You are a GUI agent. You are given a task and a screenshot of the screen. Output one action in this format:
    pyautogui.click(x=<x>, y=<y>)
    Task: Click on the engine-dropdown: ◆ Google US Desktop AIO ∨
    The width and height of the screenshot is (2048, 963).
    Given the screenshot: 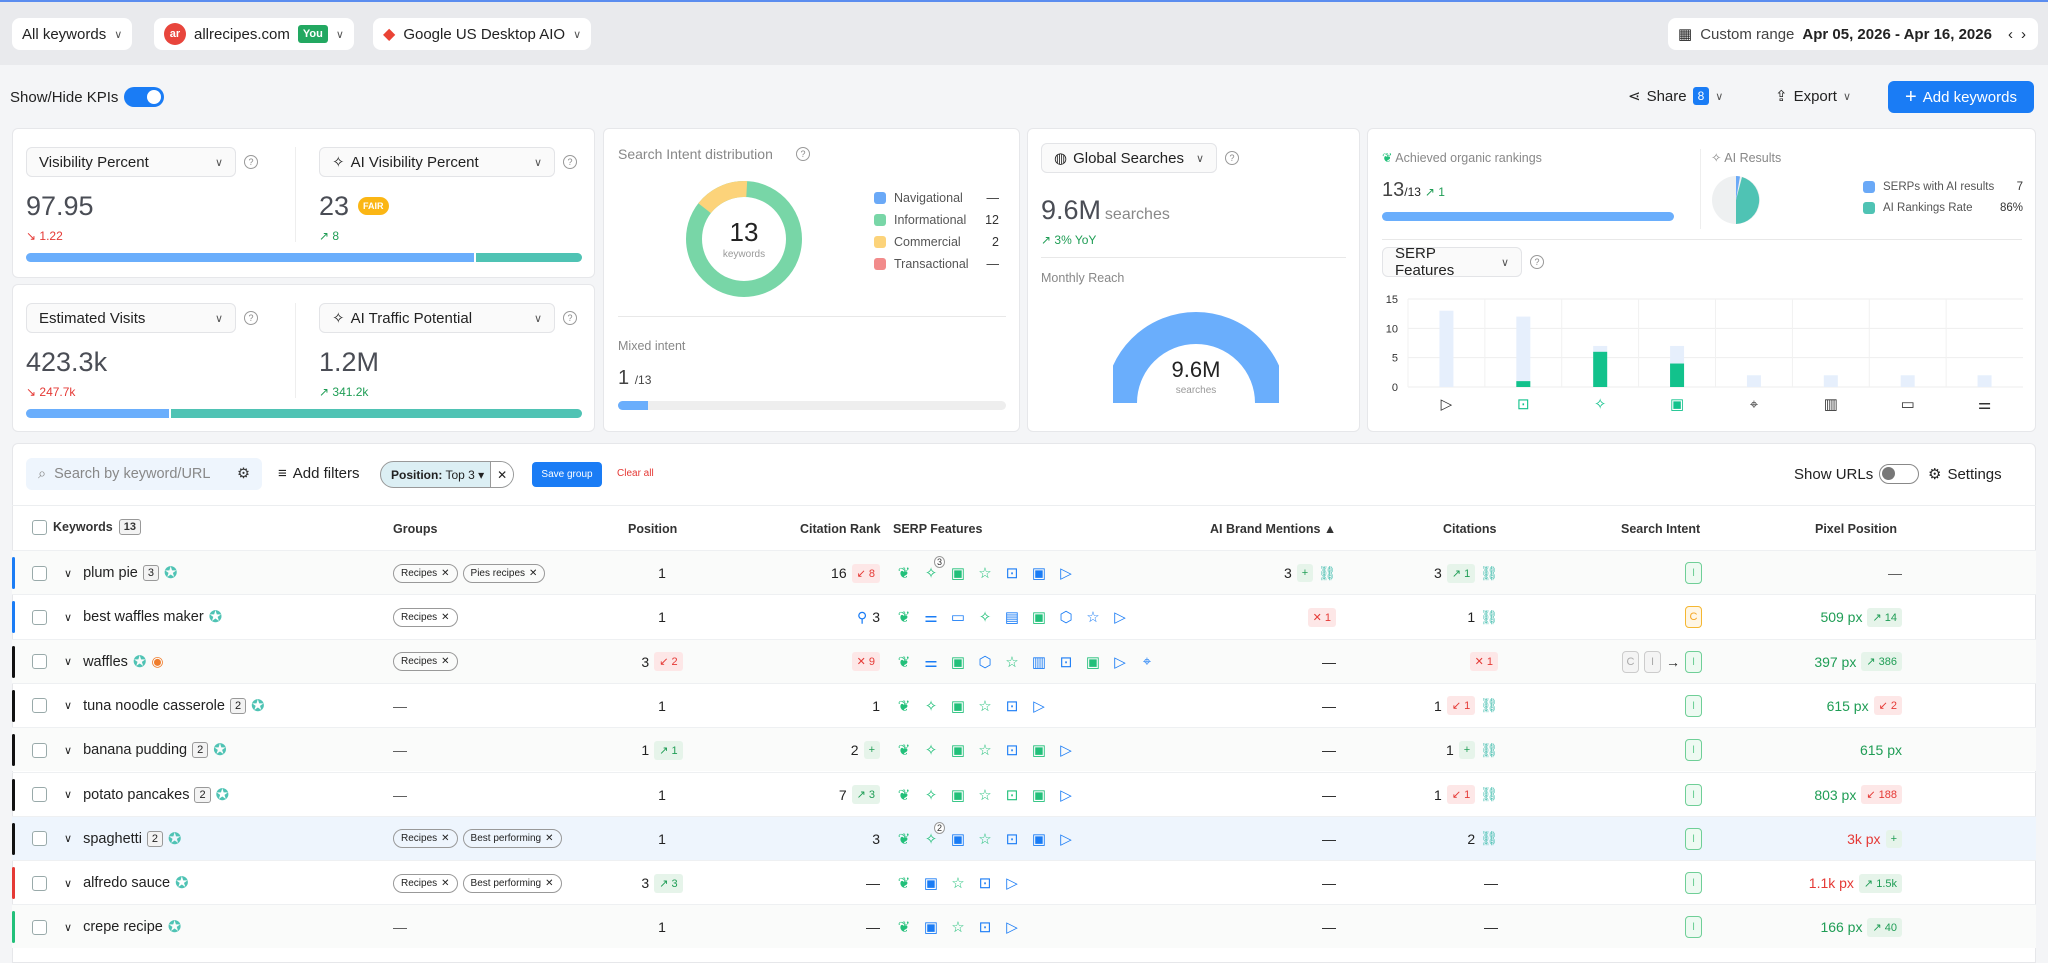 What is the action you would take?
    pyautogui.click(x=482, y=34)
    